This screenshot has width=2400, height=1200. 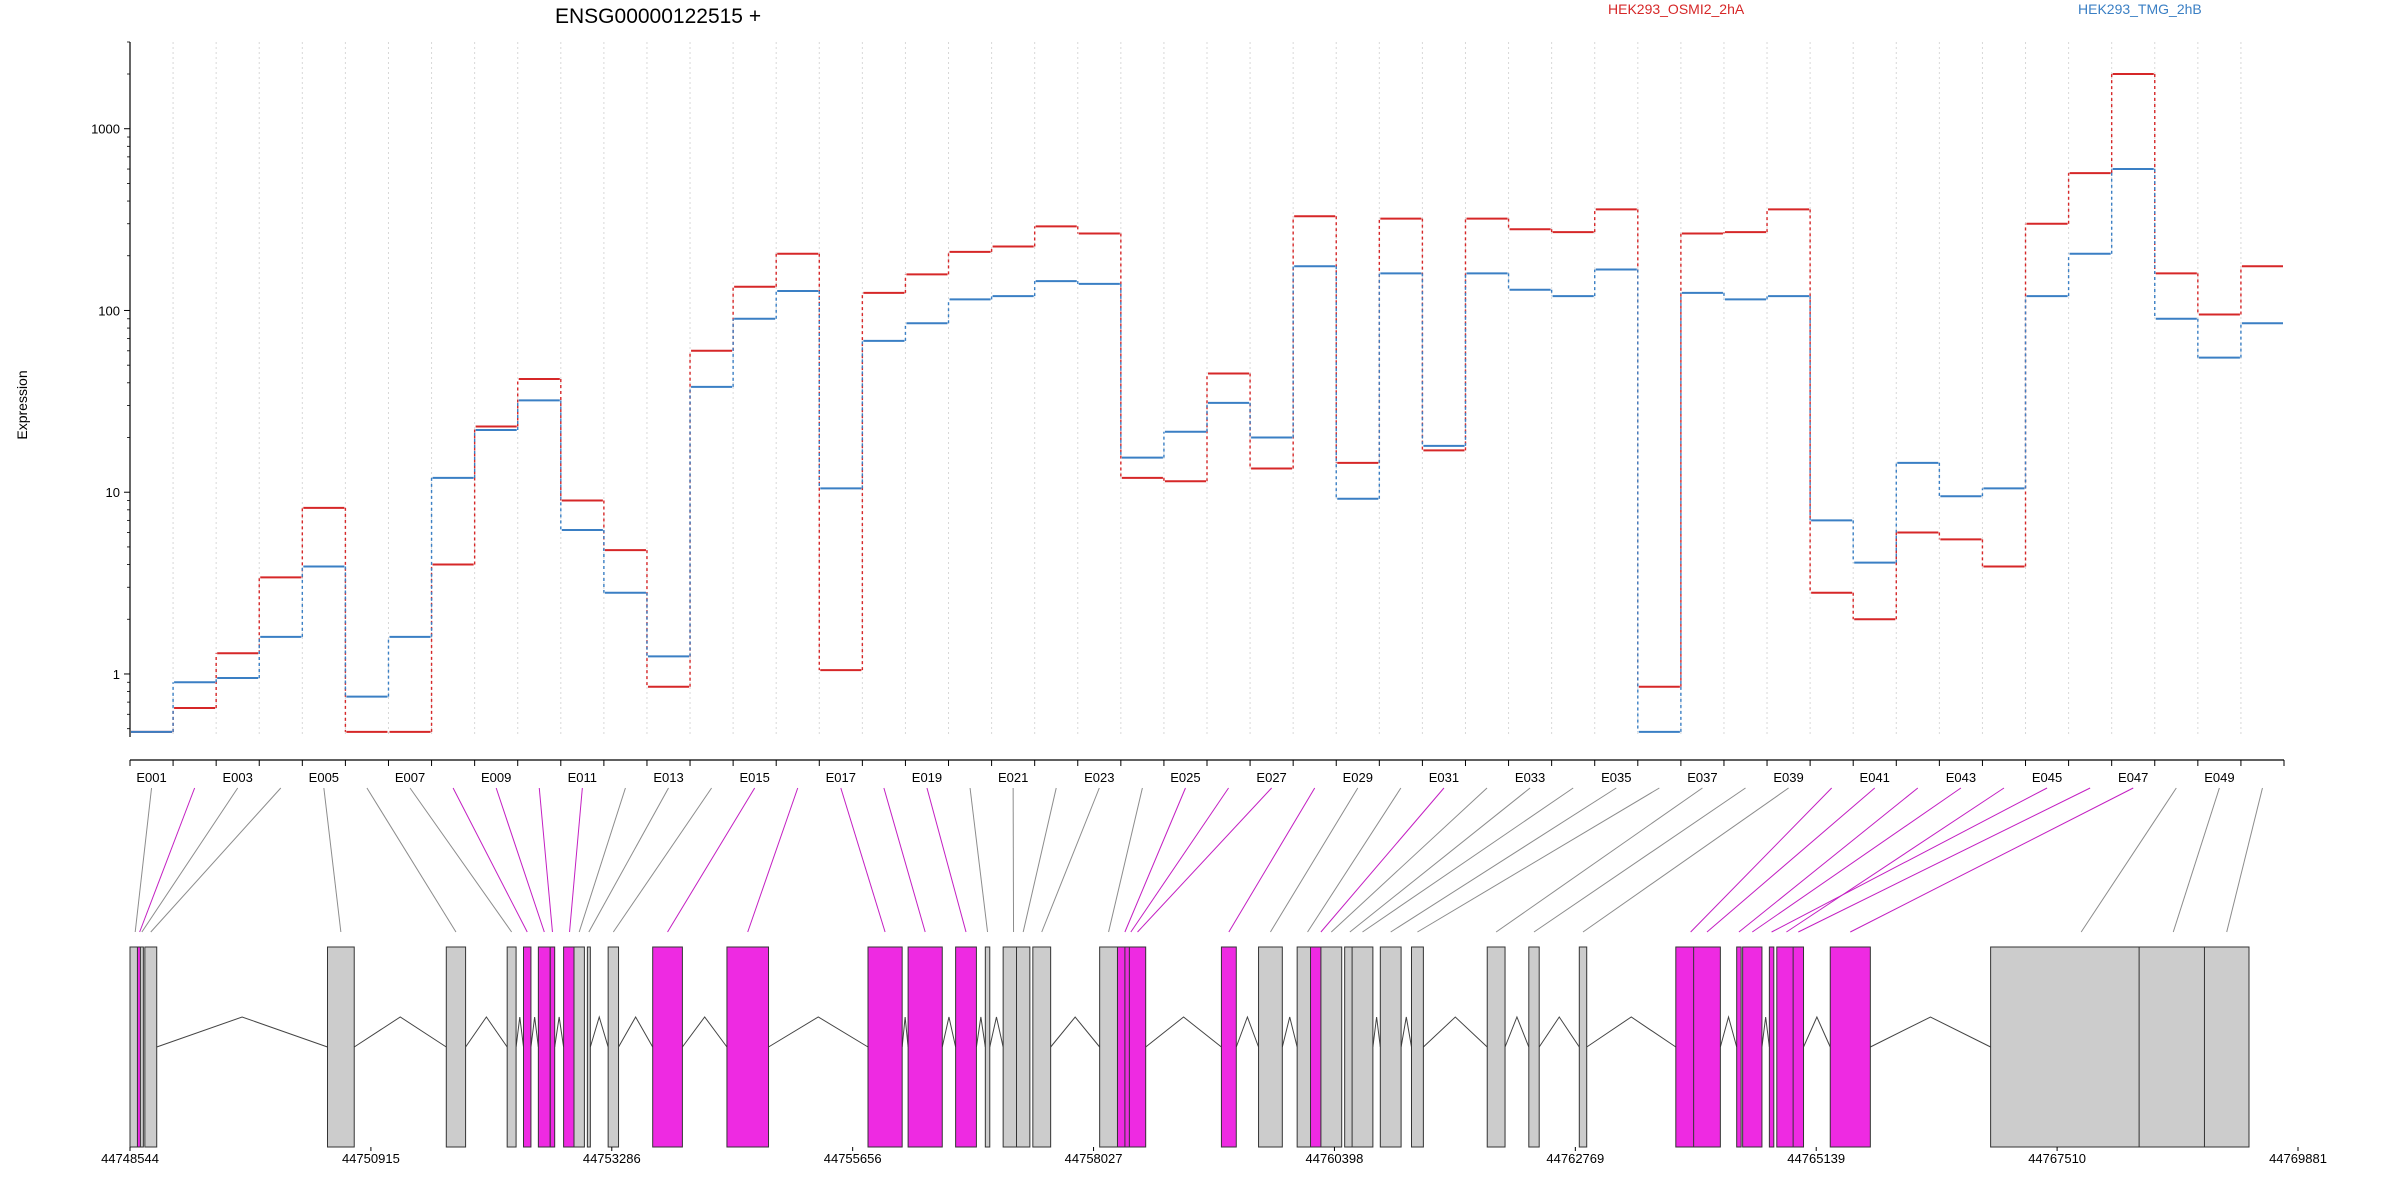 I want to click on x-tick-label: E017, so click(x=841, y=777).